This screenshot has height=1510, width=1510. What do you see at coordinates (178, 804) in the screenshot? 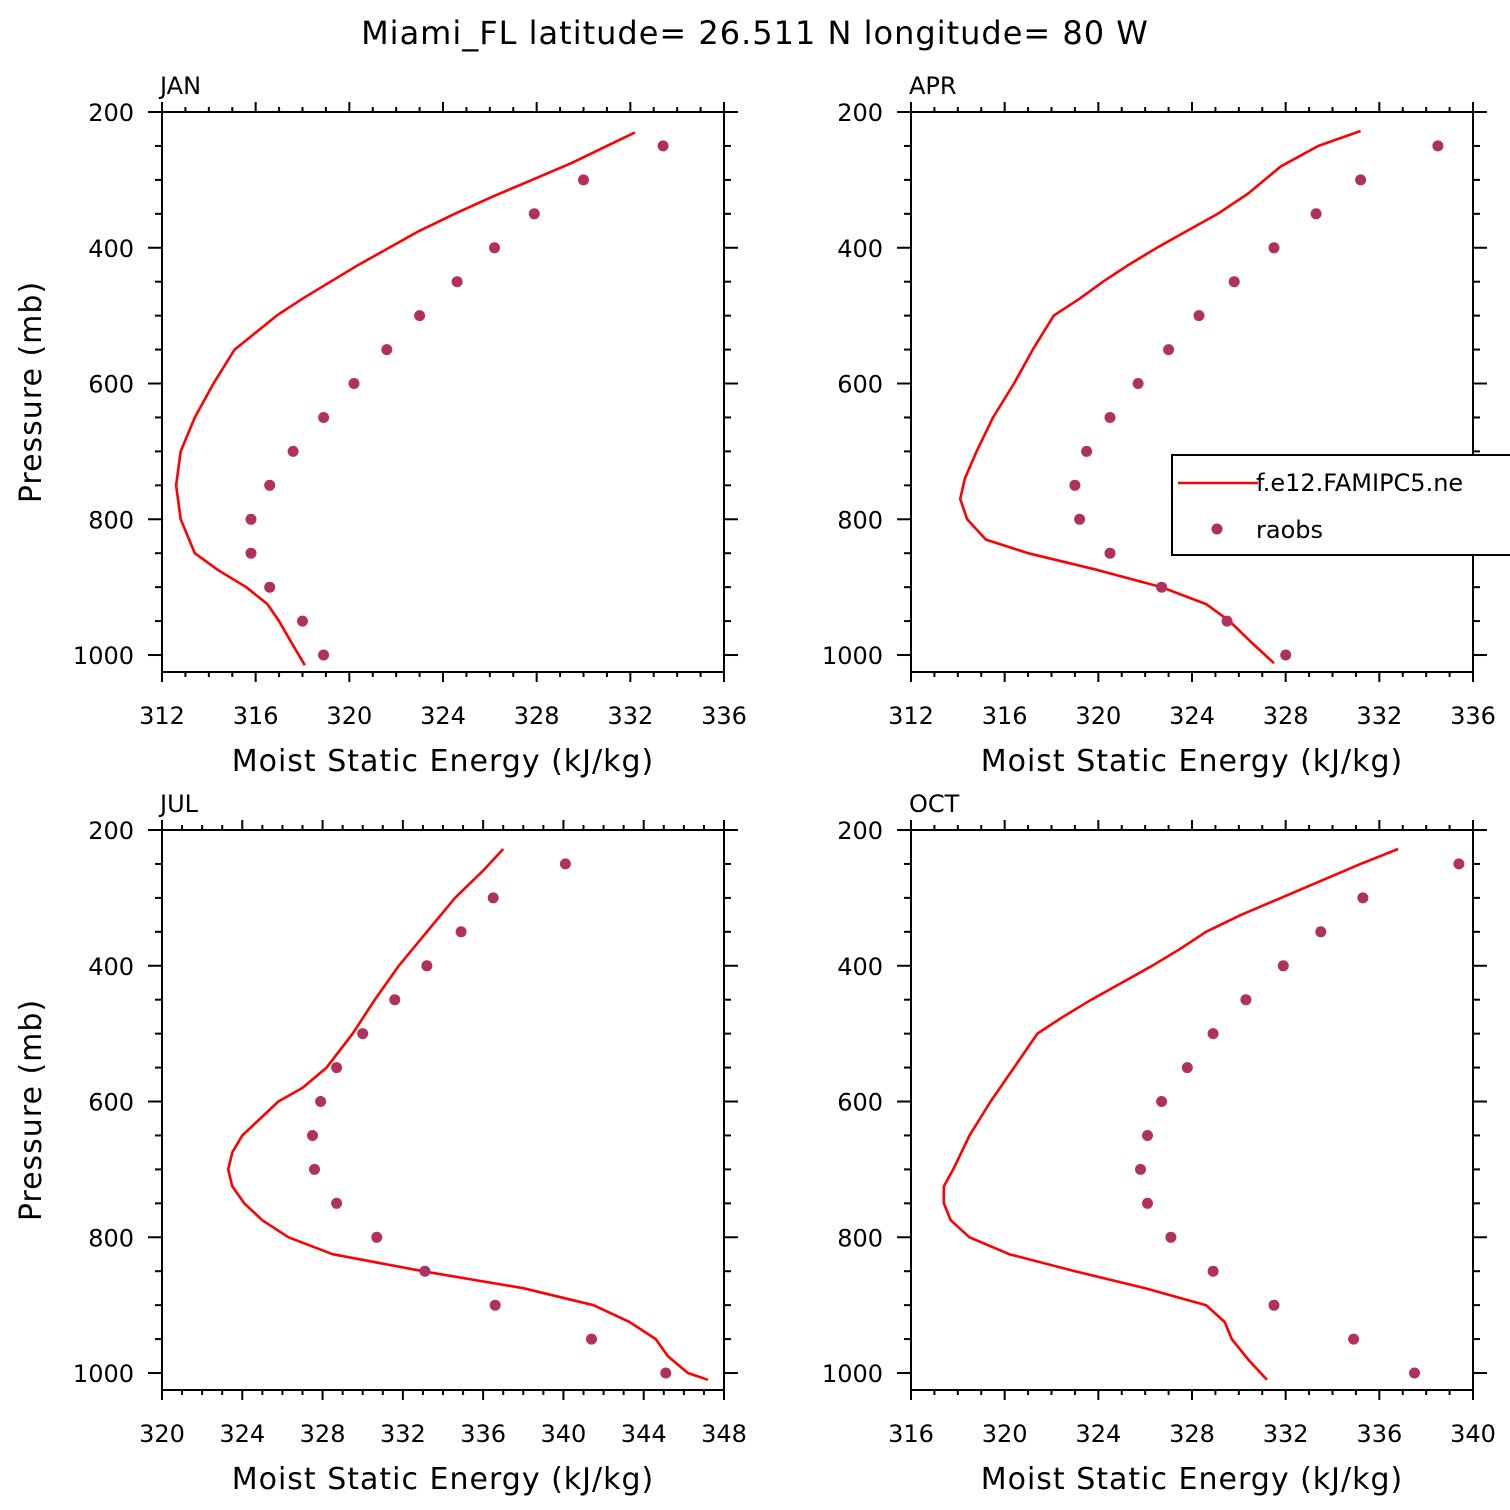
I see `panel-label: JUL` at bounding box center [178, 804].